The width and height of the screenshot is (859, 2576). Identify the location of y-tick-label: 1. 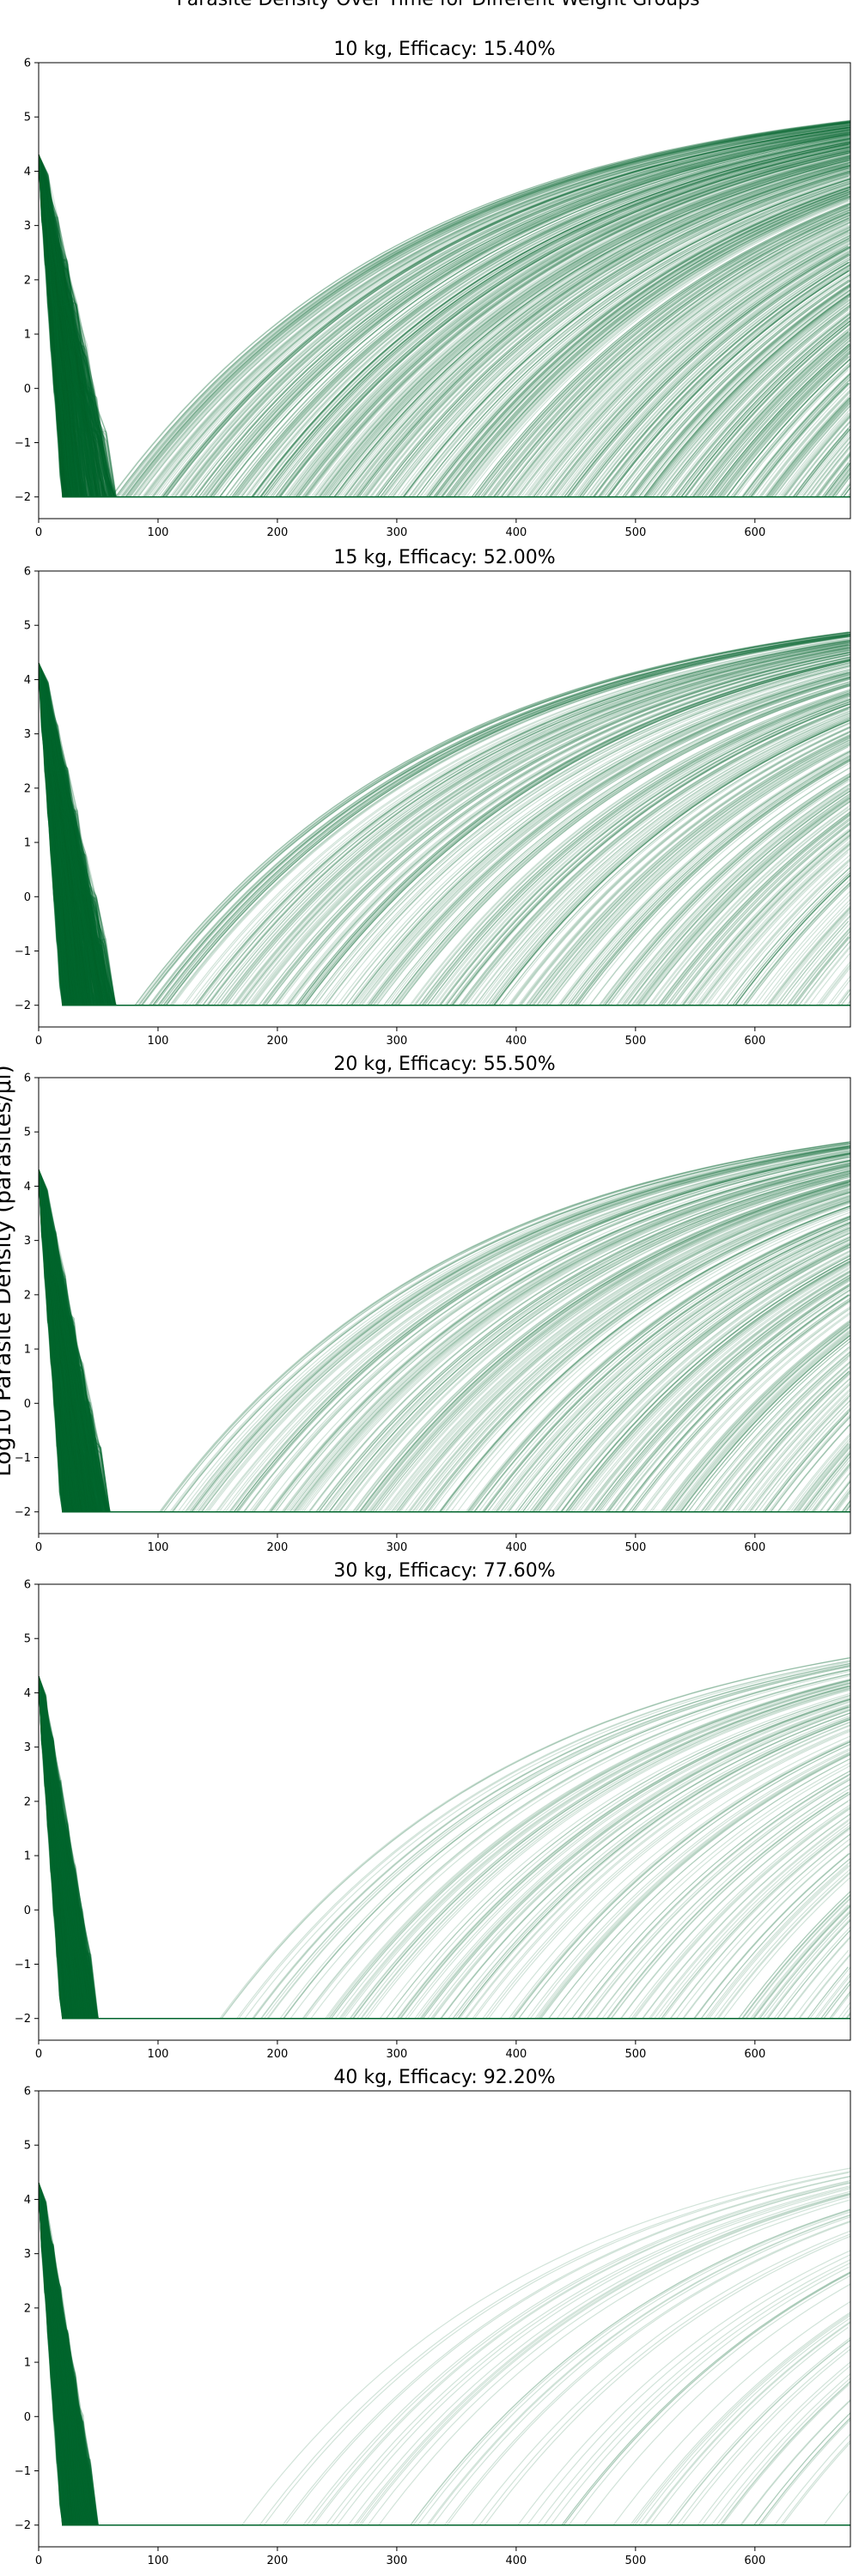
(27, 335).